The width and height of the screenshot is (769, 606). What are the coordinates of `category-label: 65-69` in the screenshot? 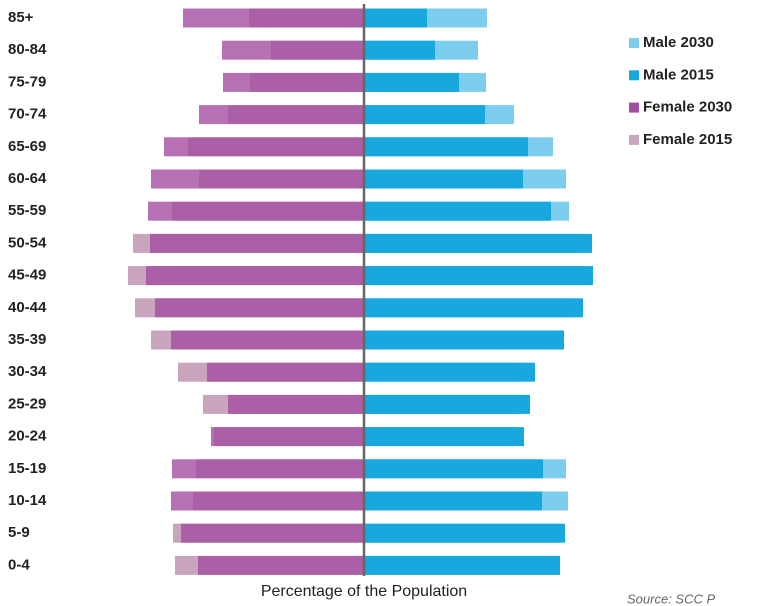 It's located at (27, 146).